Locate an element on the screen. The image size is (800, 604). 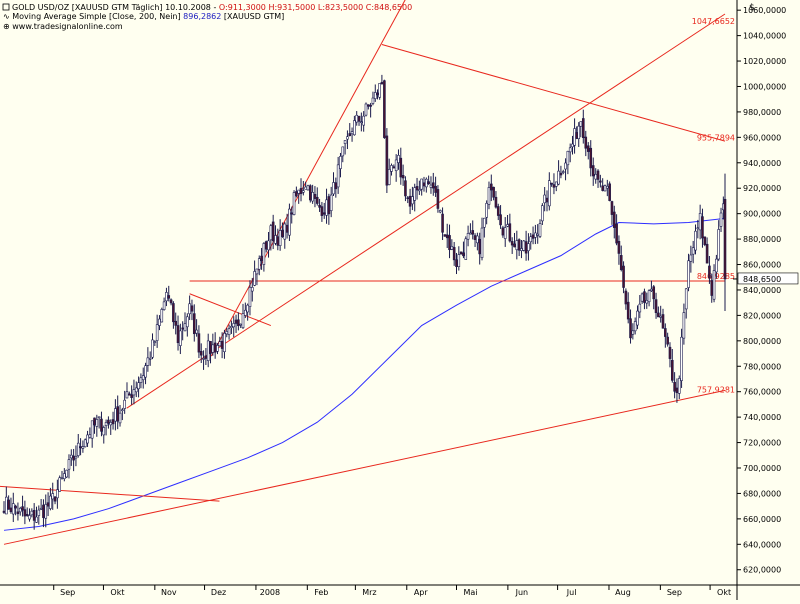
header-source: www.tradesignalonline.com is located at coordinates (67, 26).